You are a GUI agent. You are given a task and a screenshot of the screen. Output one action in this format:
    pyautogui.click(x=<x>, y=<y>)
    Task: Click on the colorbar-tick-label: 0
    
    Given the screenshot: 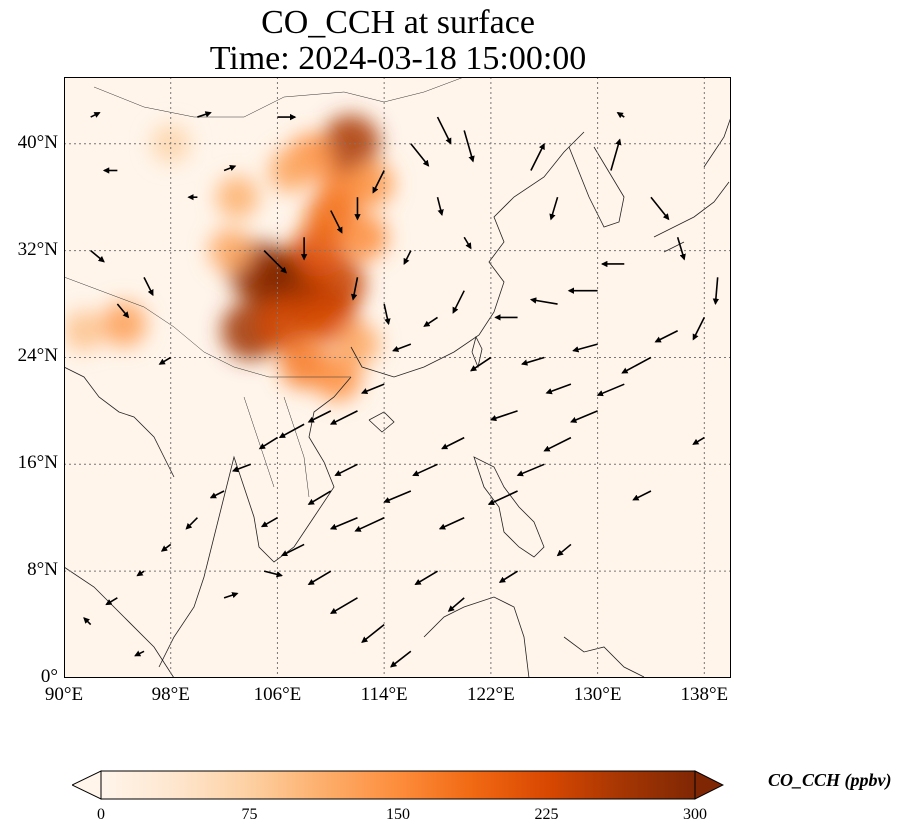 What is the action you would take?
    pyautogui.click(x=101, y=814)
    